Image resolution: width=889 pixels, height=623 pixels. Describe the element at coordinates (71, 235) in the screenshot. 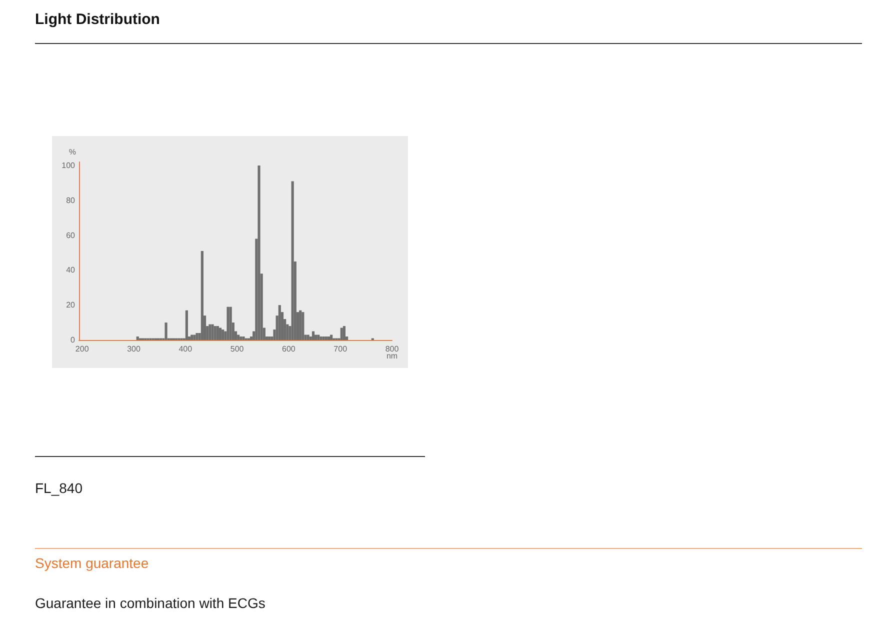

I see `y-tick-label: 60` at that location.